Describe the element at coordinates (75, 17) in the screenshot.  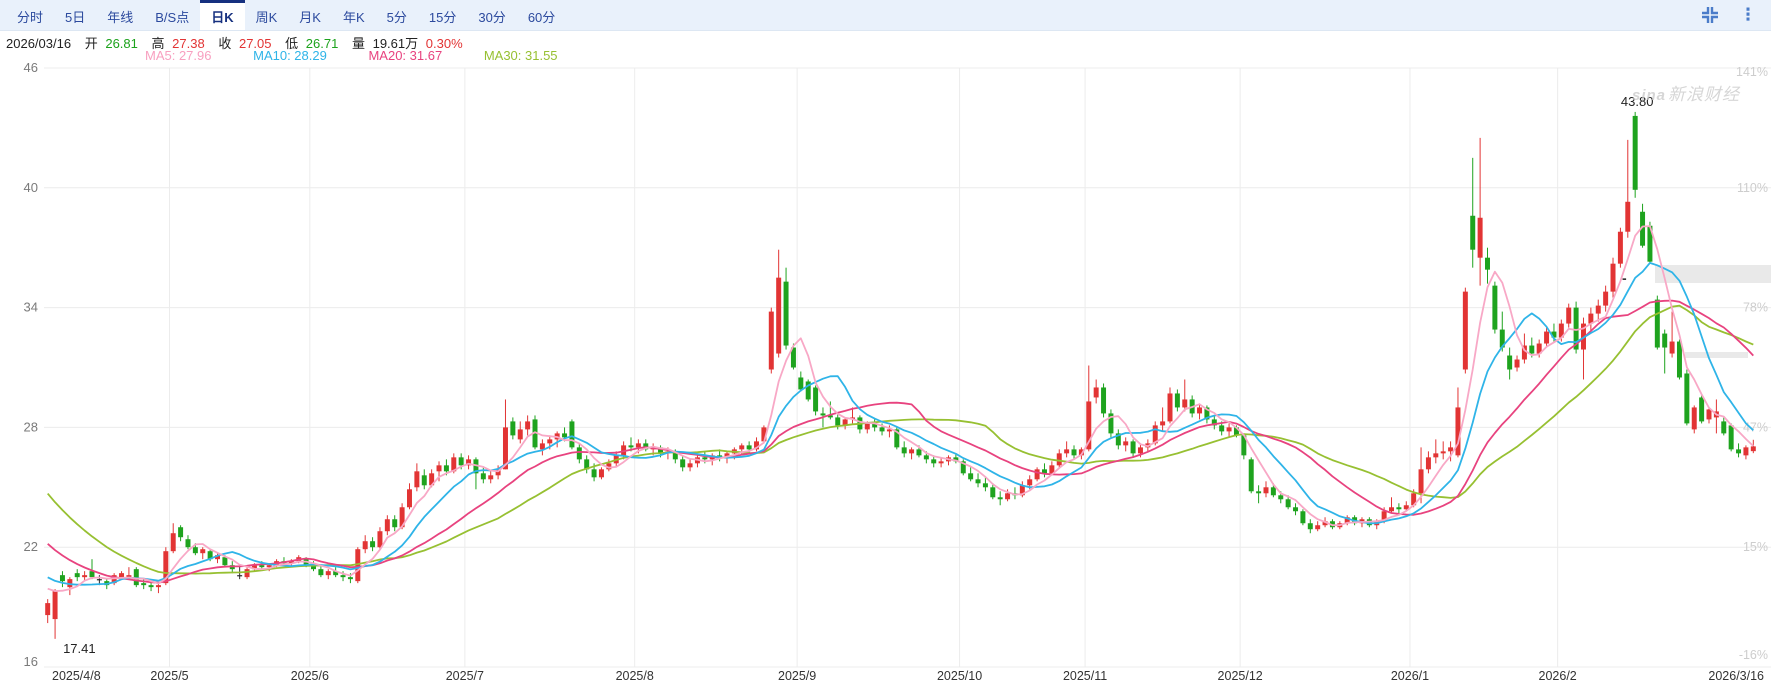
I see `tab-5日: 5日` at that location.